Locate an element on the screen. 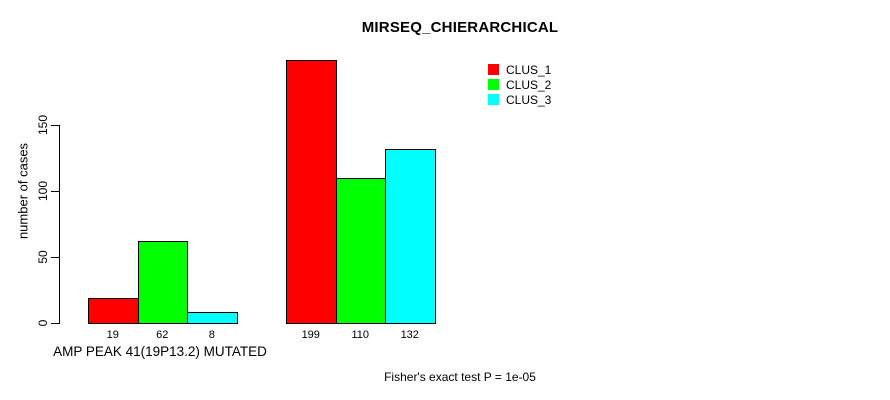  y-axis-tick-label: 50 is located at coordinates (43, 257).